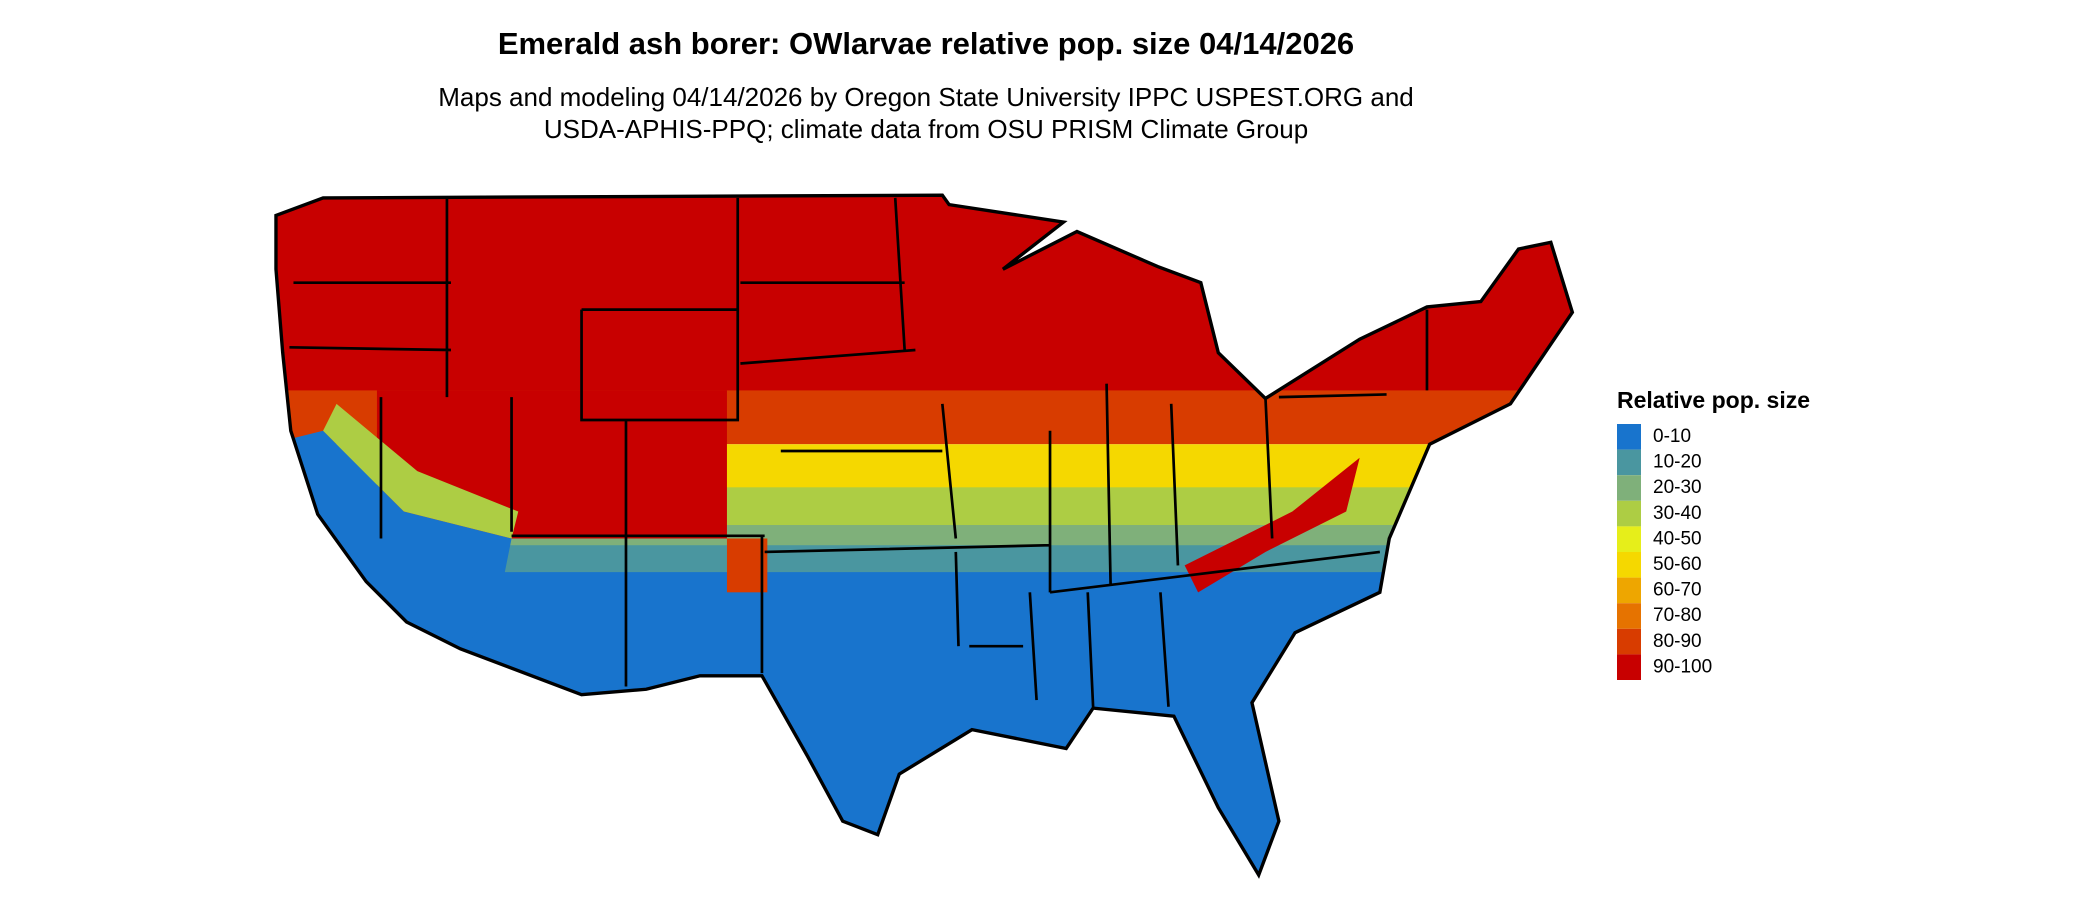 This screenshot has width=2100, height=897. I want to click on legend-label: 40-50, so click(1677, 538).